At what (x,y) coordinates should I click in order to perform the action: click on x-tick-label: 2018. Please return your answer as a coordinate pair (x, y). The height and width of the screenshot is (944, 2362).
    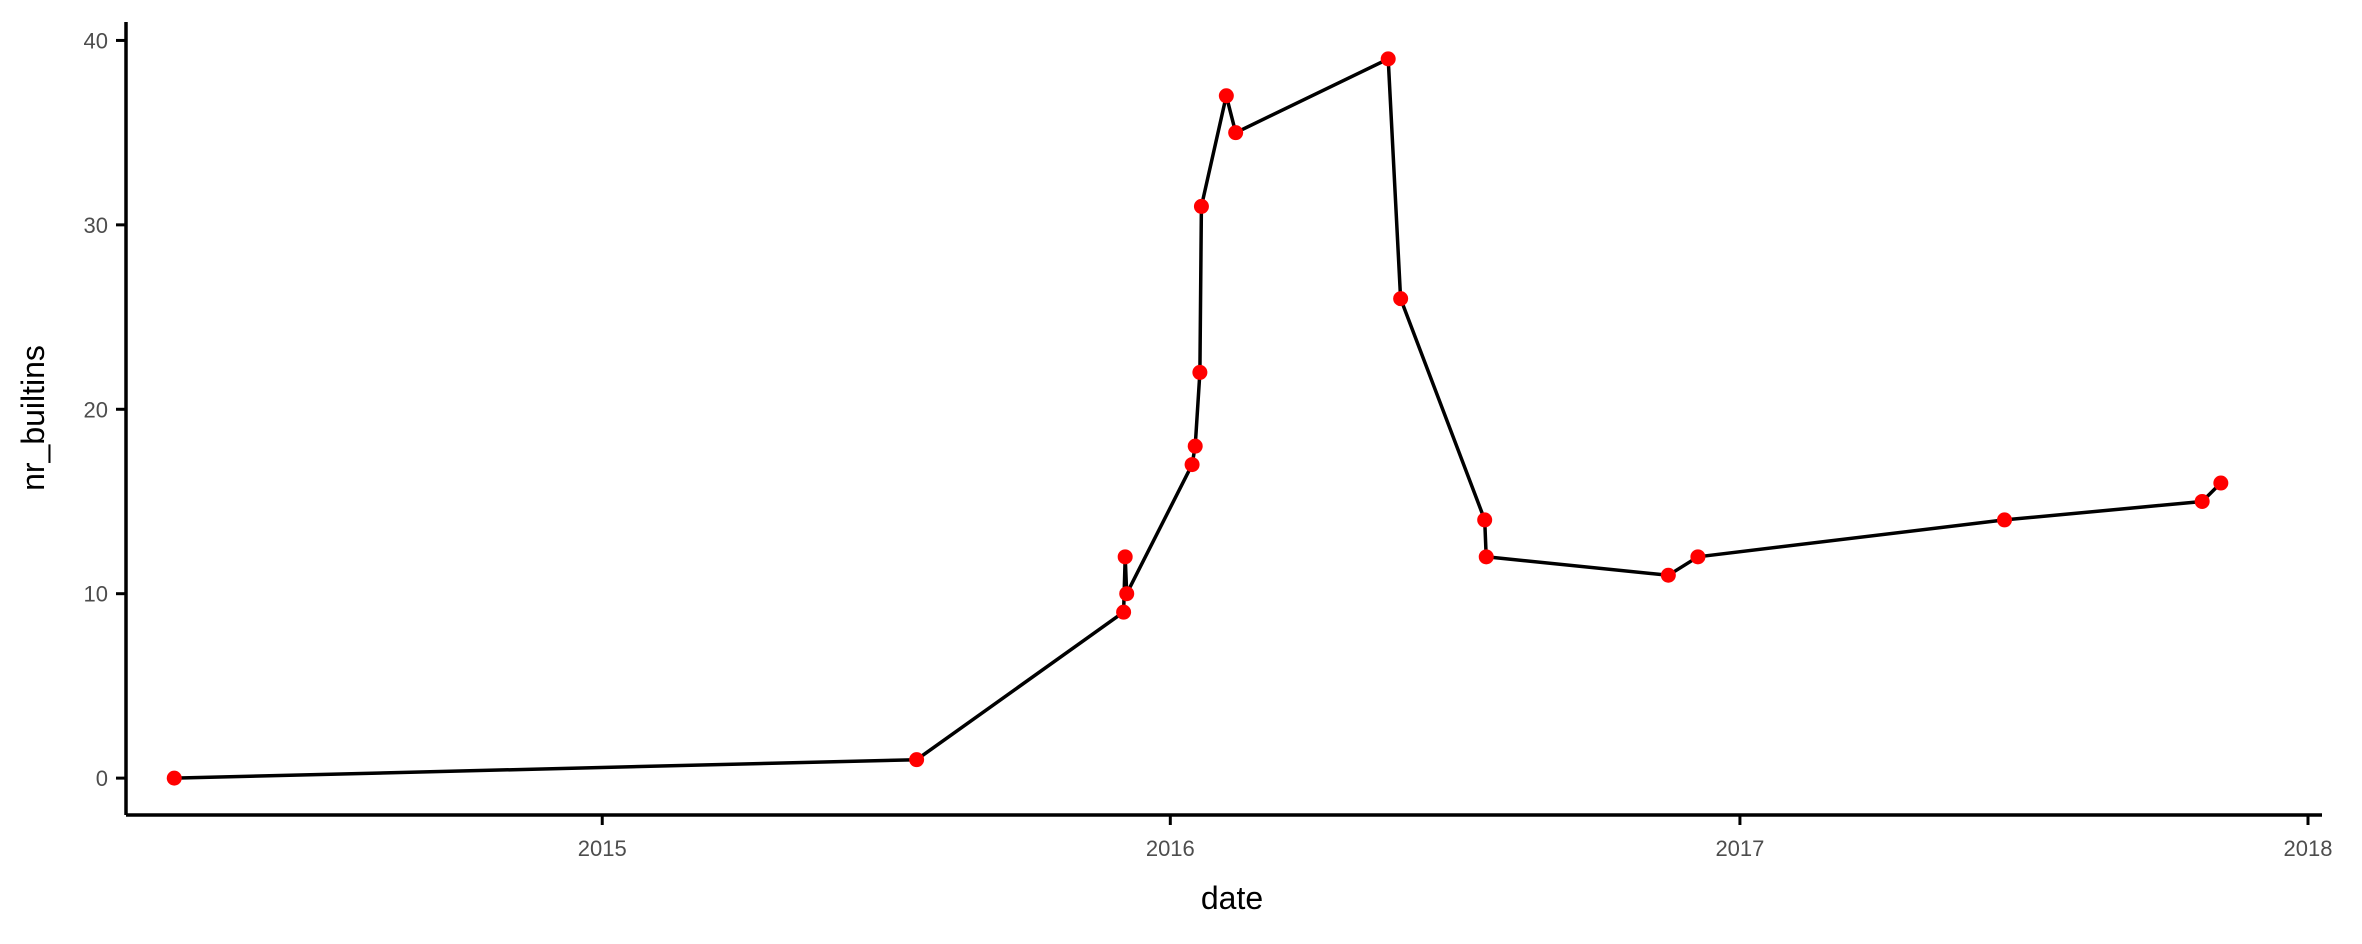
    Looking at the image, I should click on (2308, 848).